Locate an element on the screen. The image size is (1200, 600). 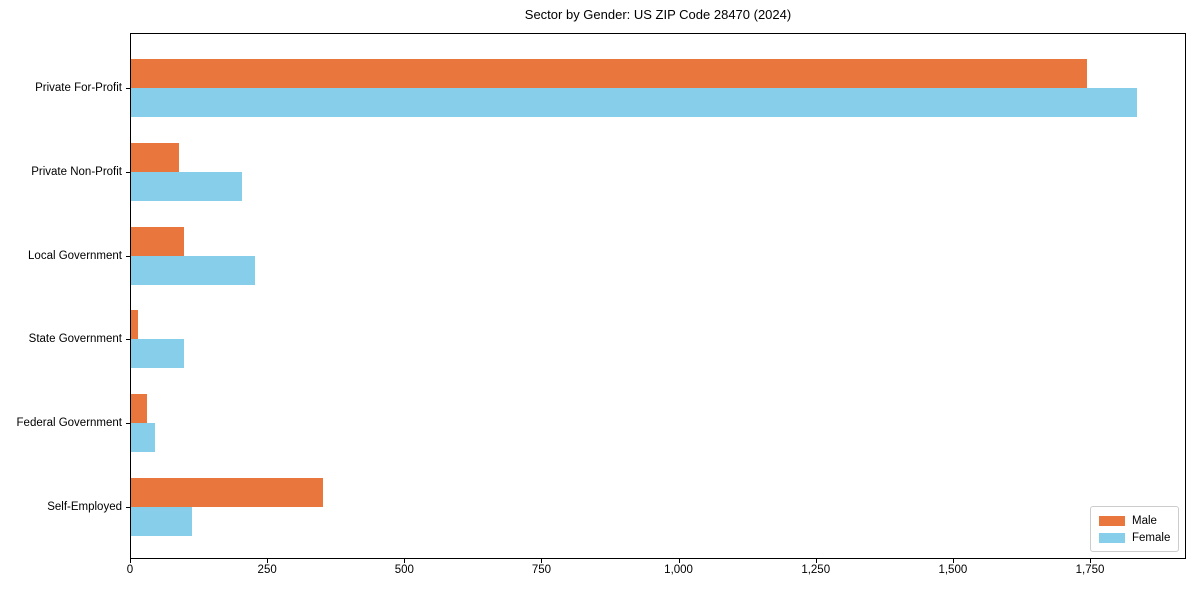
bar-male-self-employed is located at coordinates (227, 492).